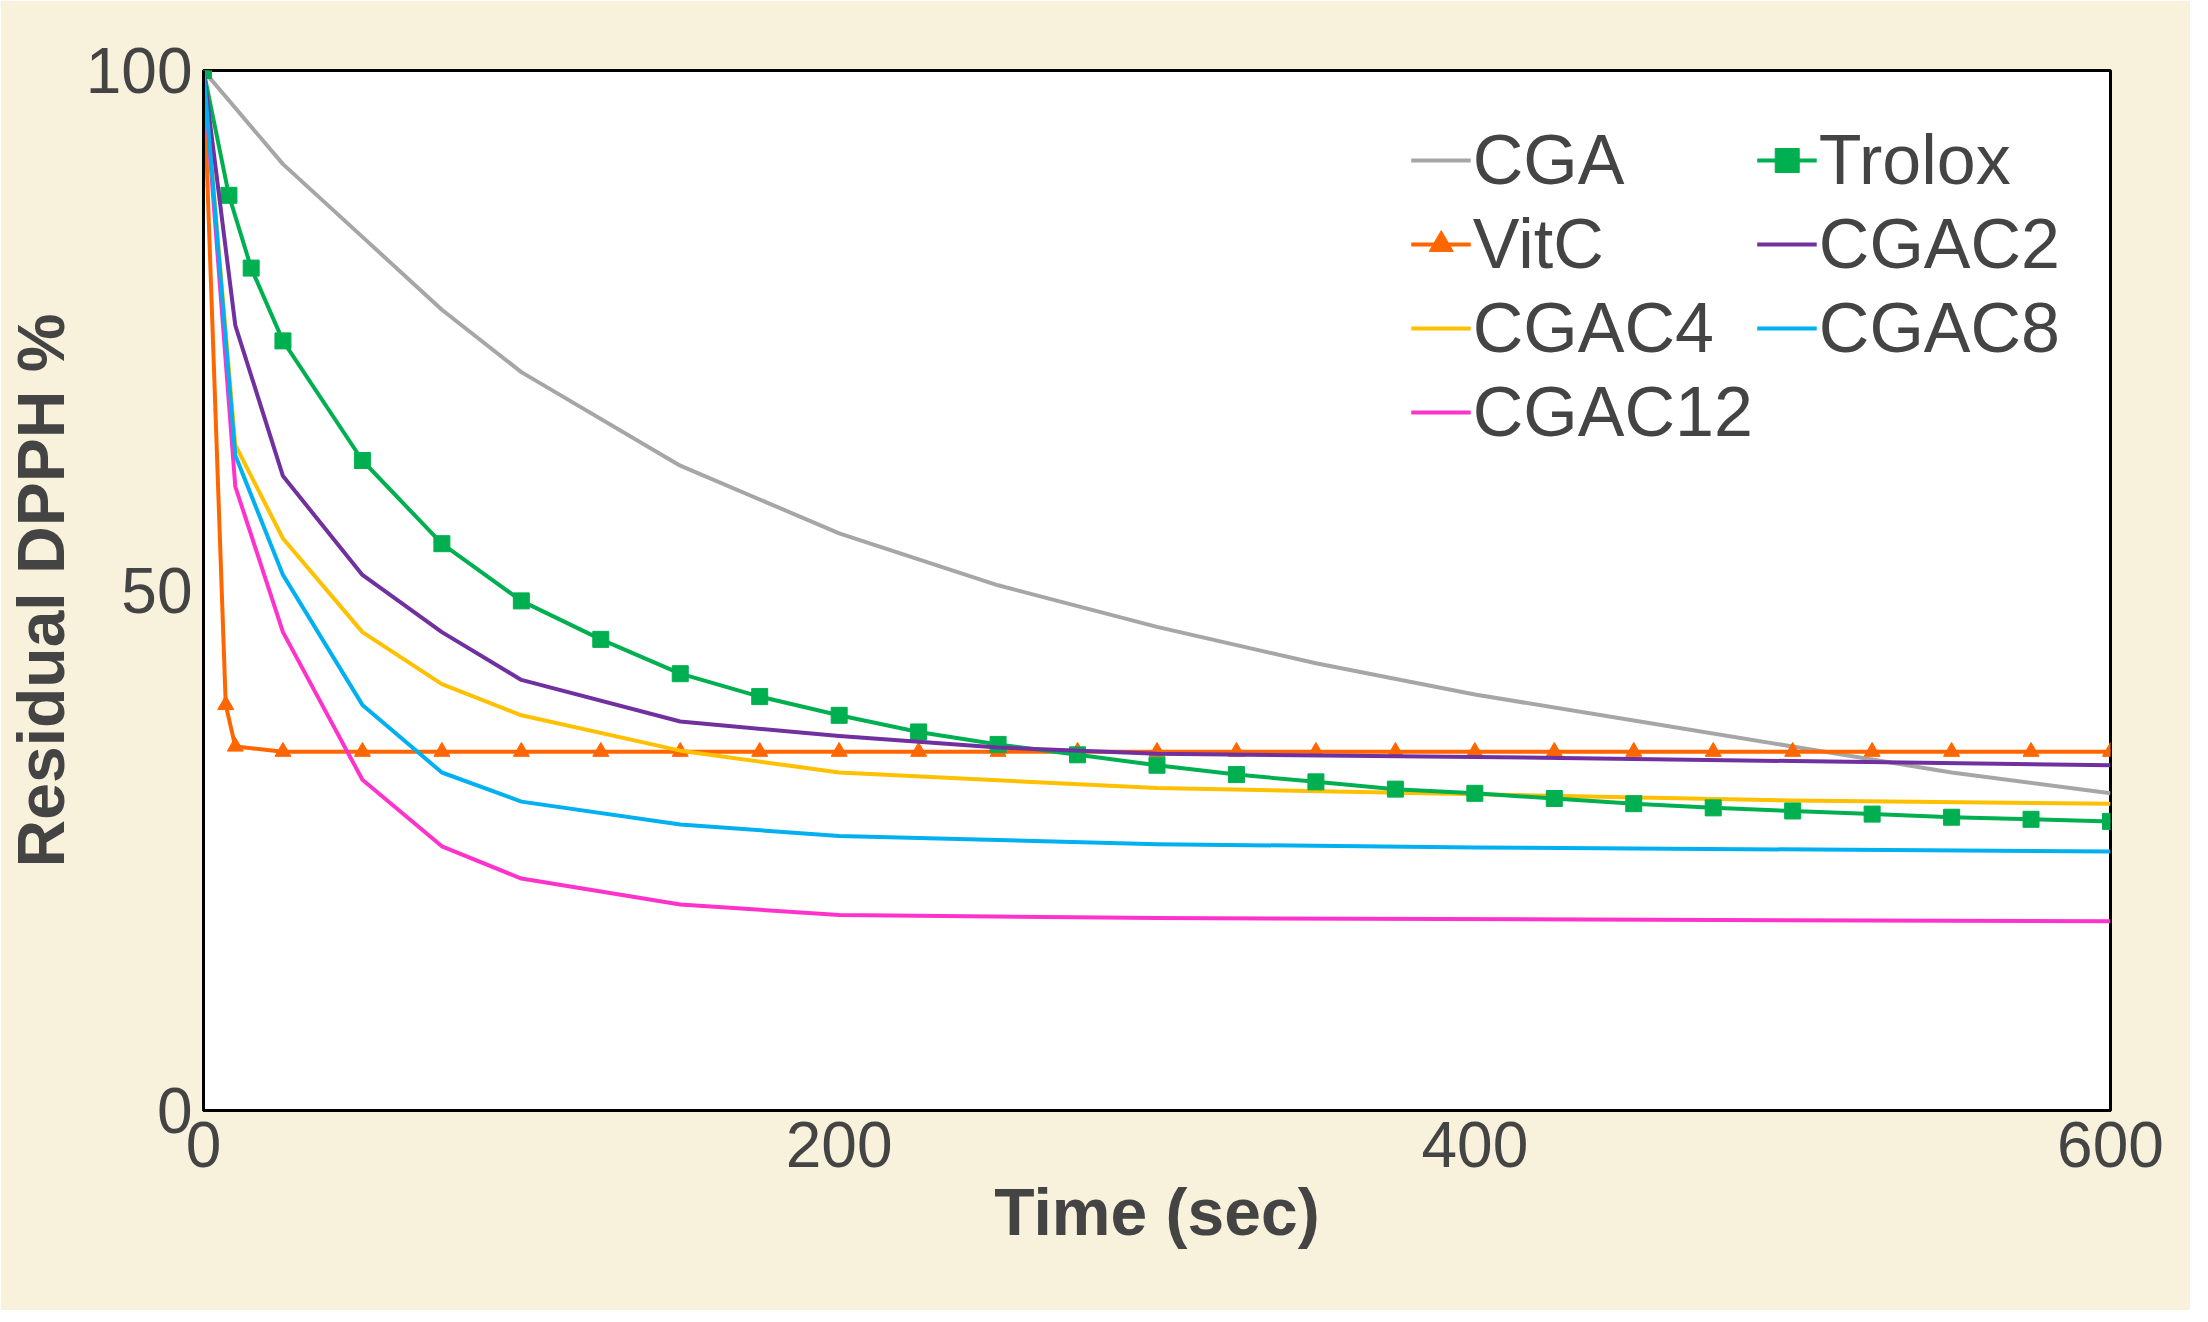  I want to click on legend-label: CGAC8, so click(1939, 328).